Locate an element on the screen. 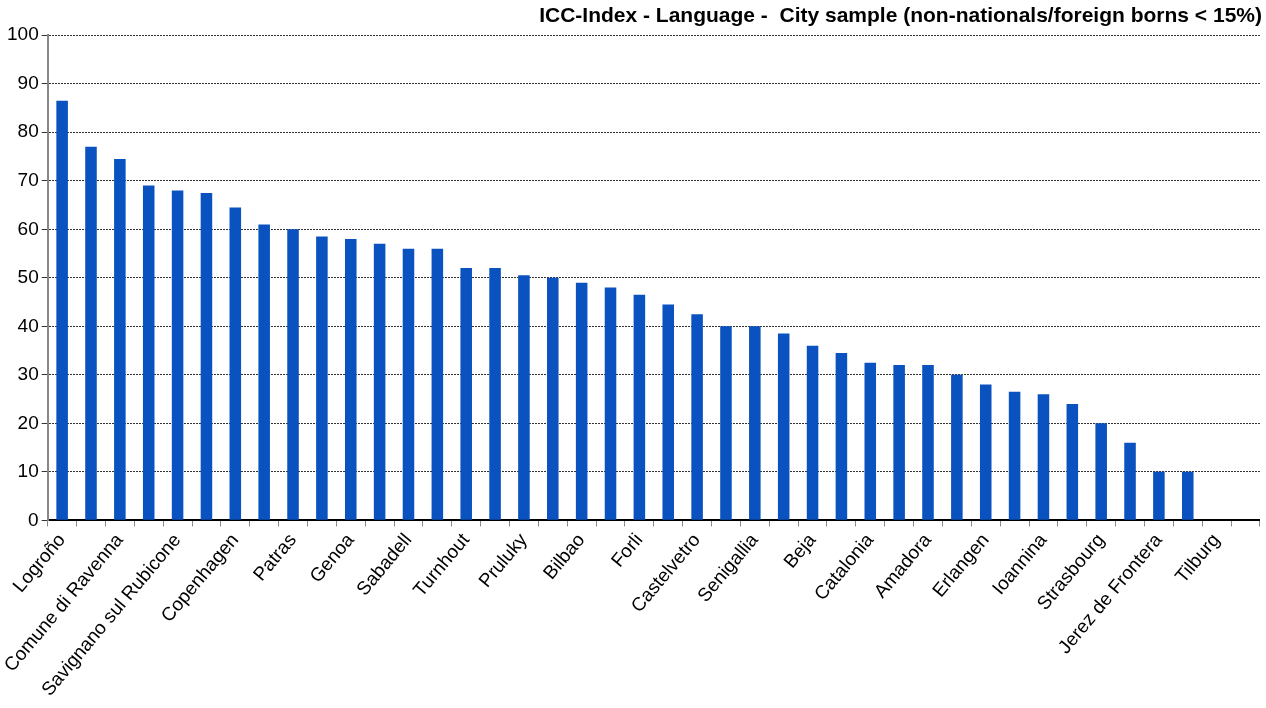 This screenshot has width=1266, height=708. y-tick-label: 100 is located at coordinates (23, 34).